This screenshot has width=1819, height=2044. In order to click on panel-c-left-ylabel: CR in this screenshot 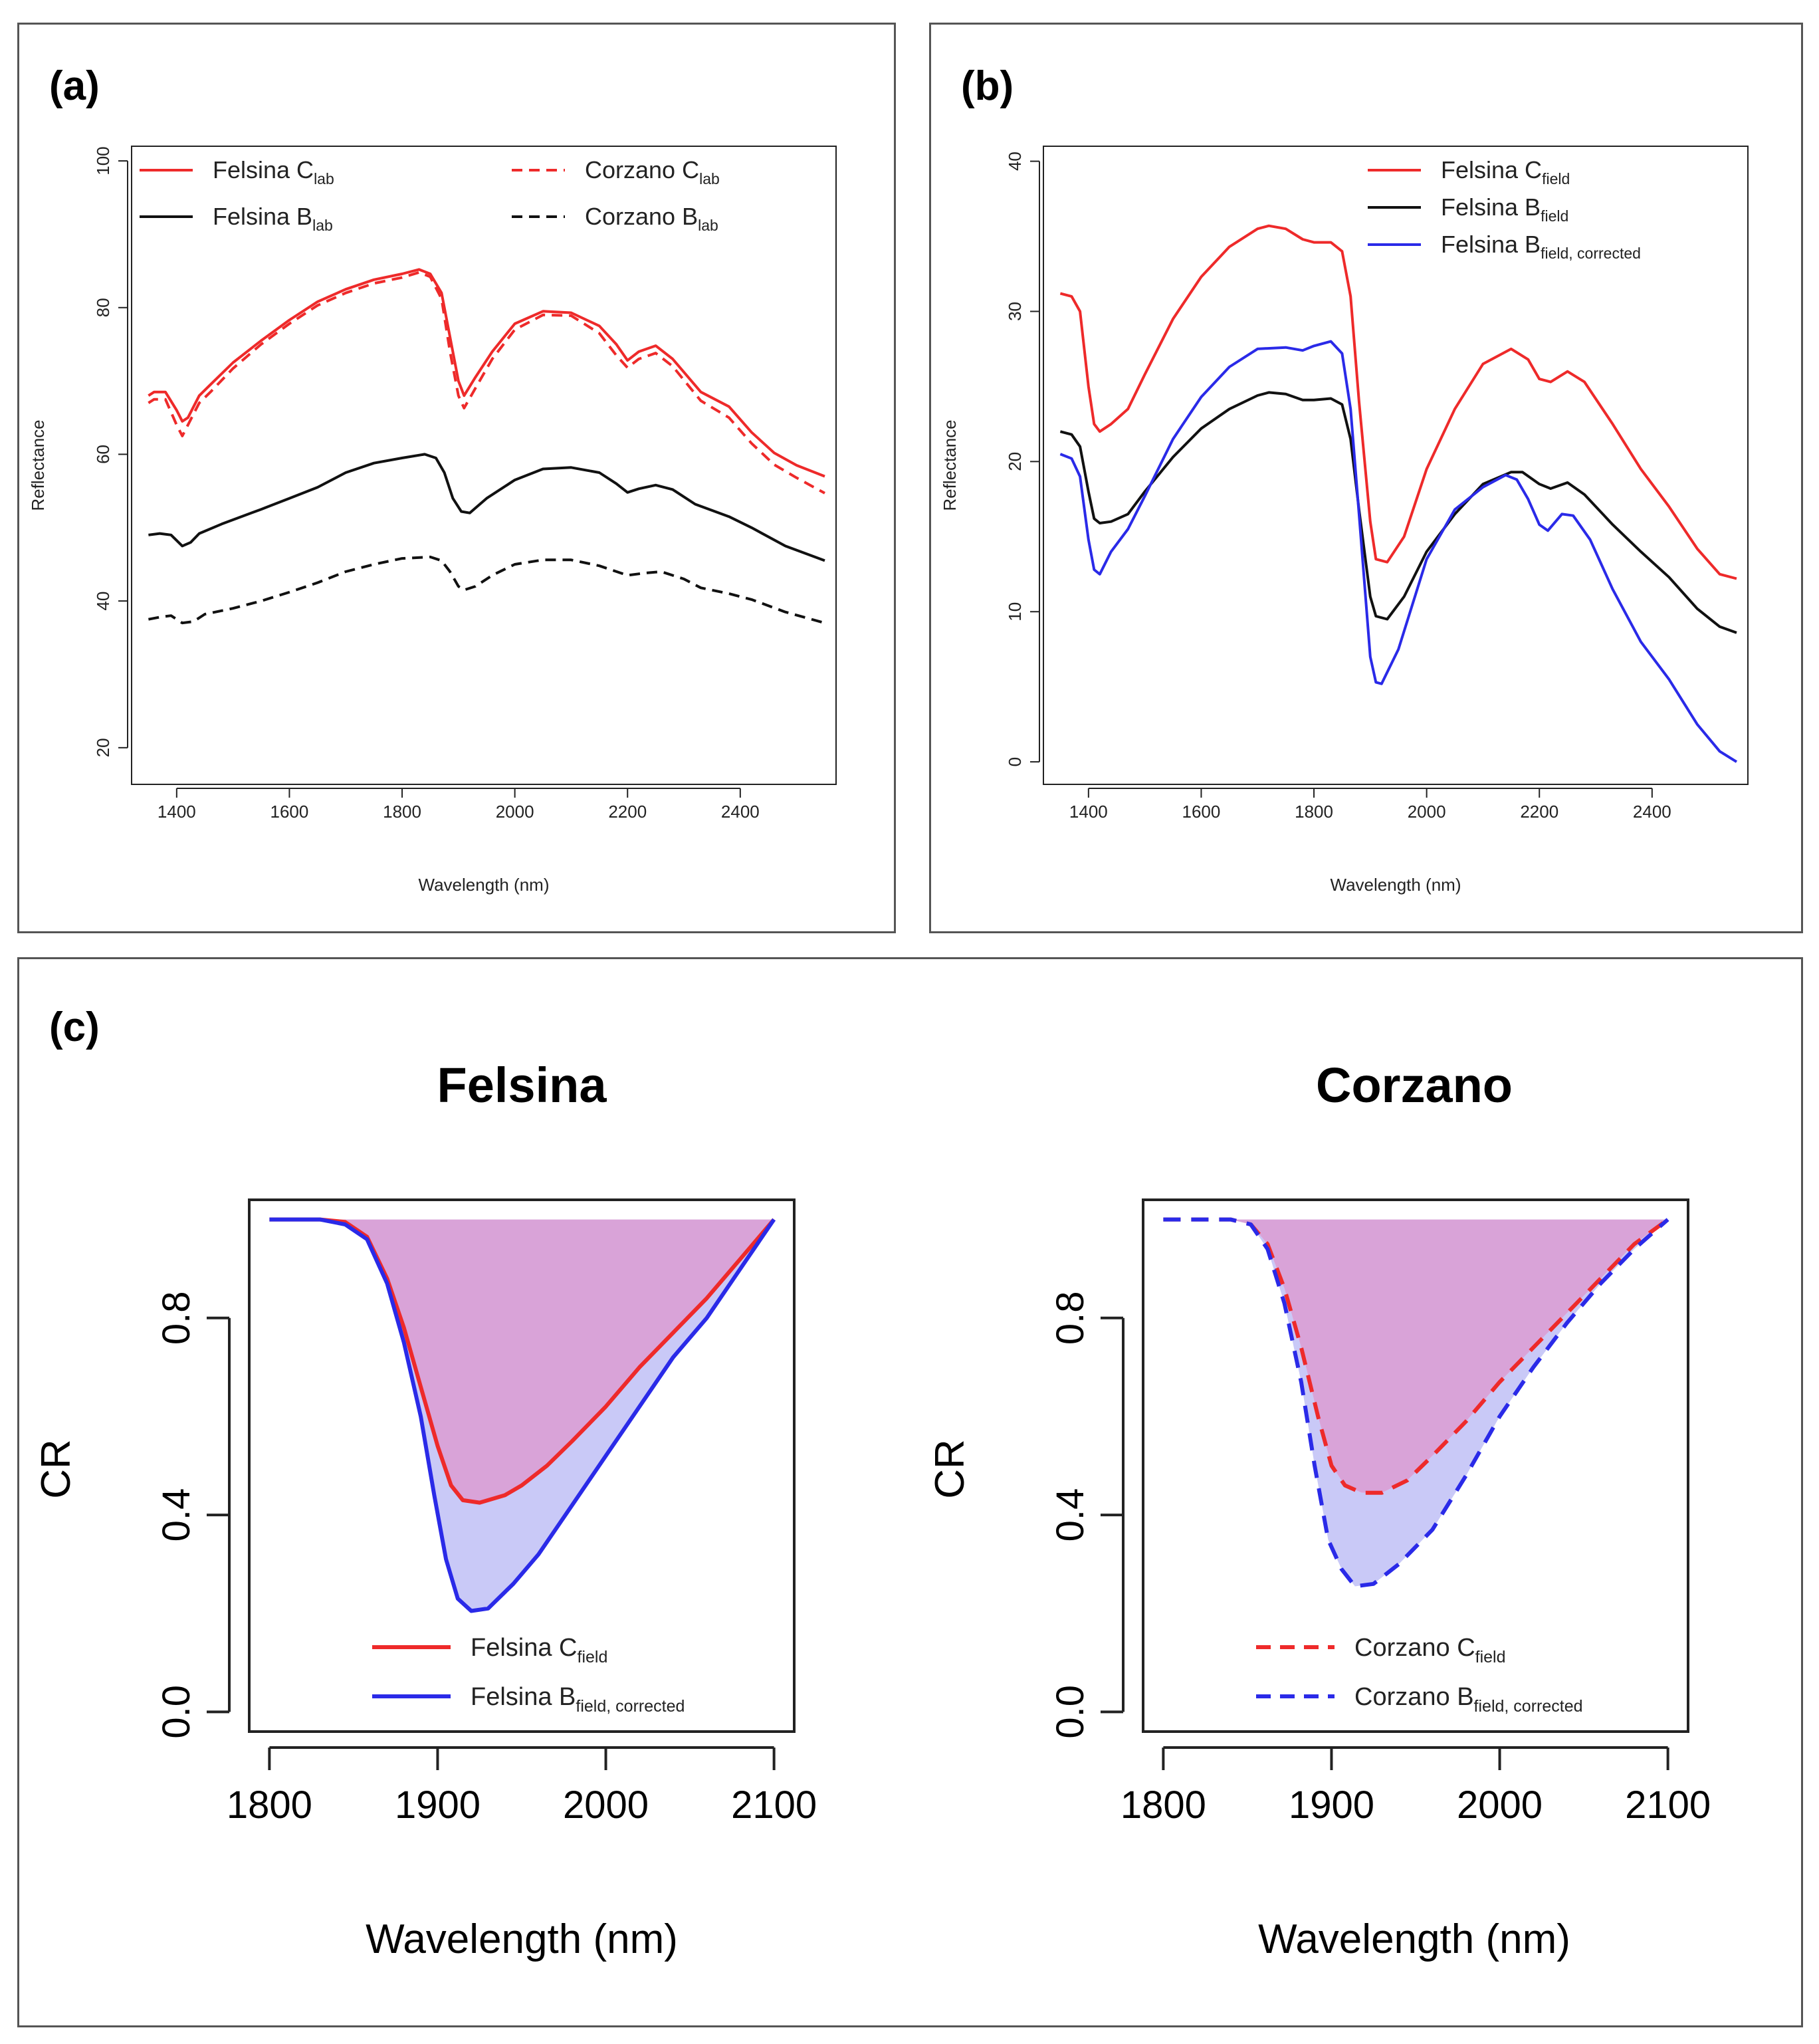, I will do `click(56, 1469)`.